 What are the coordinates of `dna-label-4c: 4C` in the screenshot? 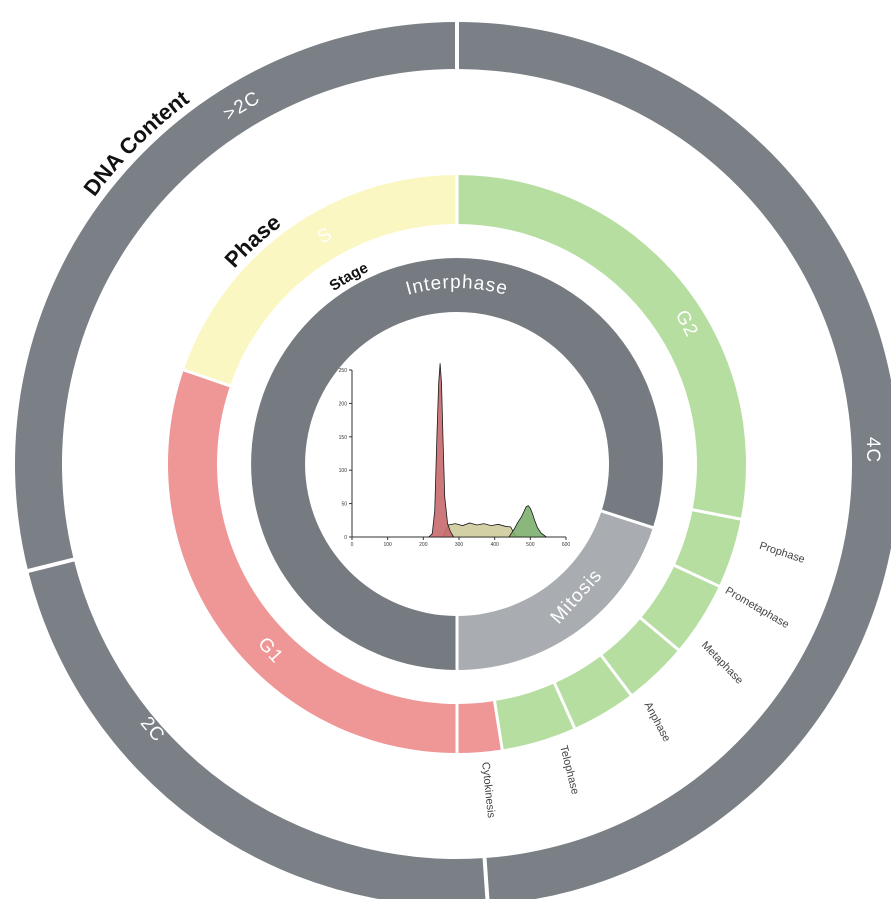 It's located at (872, 450).